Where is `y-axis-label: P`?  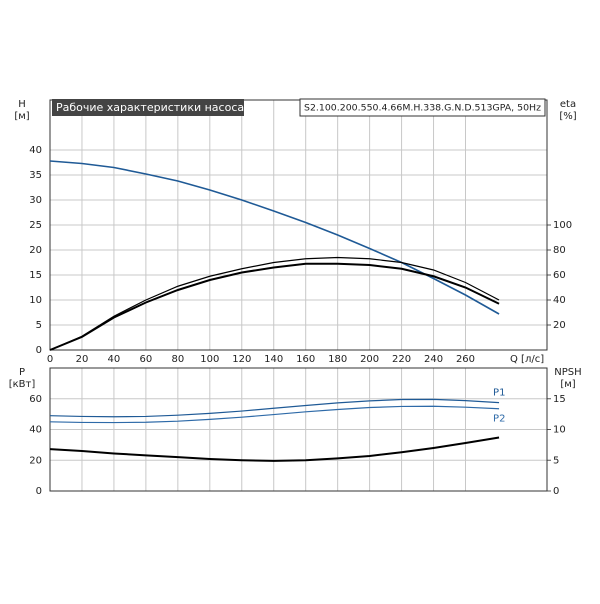 y-axis-label: P is located at coordinates (22, 372).